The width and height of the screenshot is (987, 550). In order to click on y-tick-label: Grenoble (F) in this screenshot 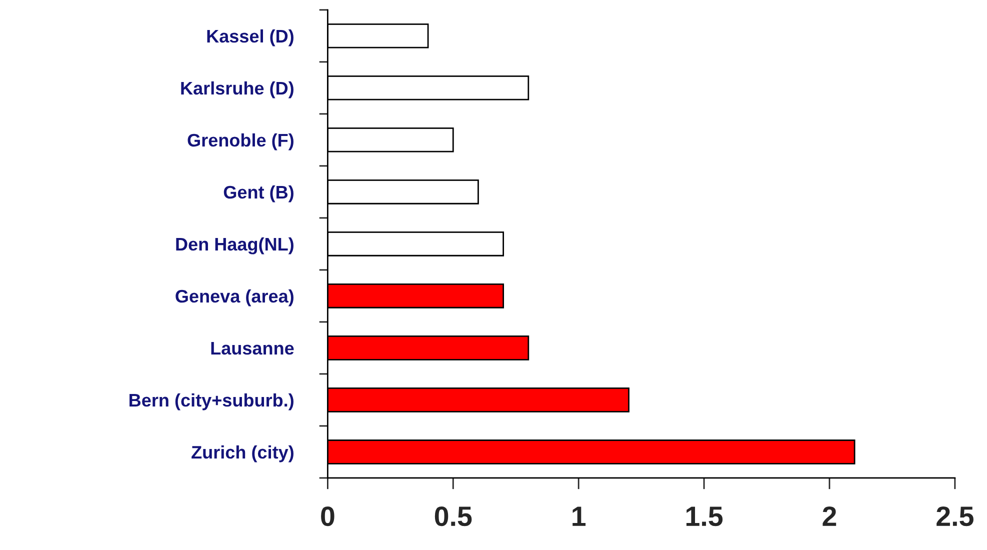, I will do `click(241, 141)`.